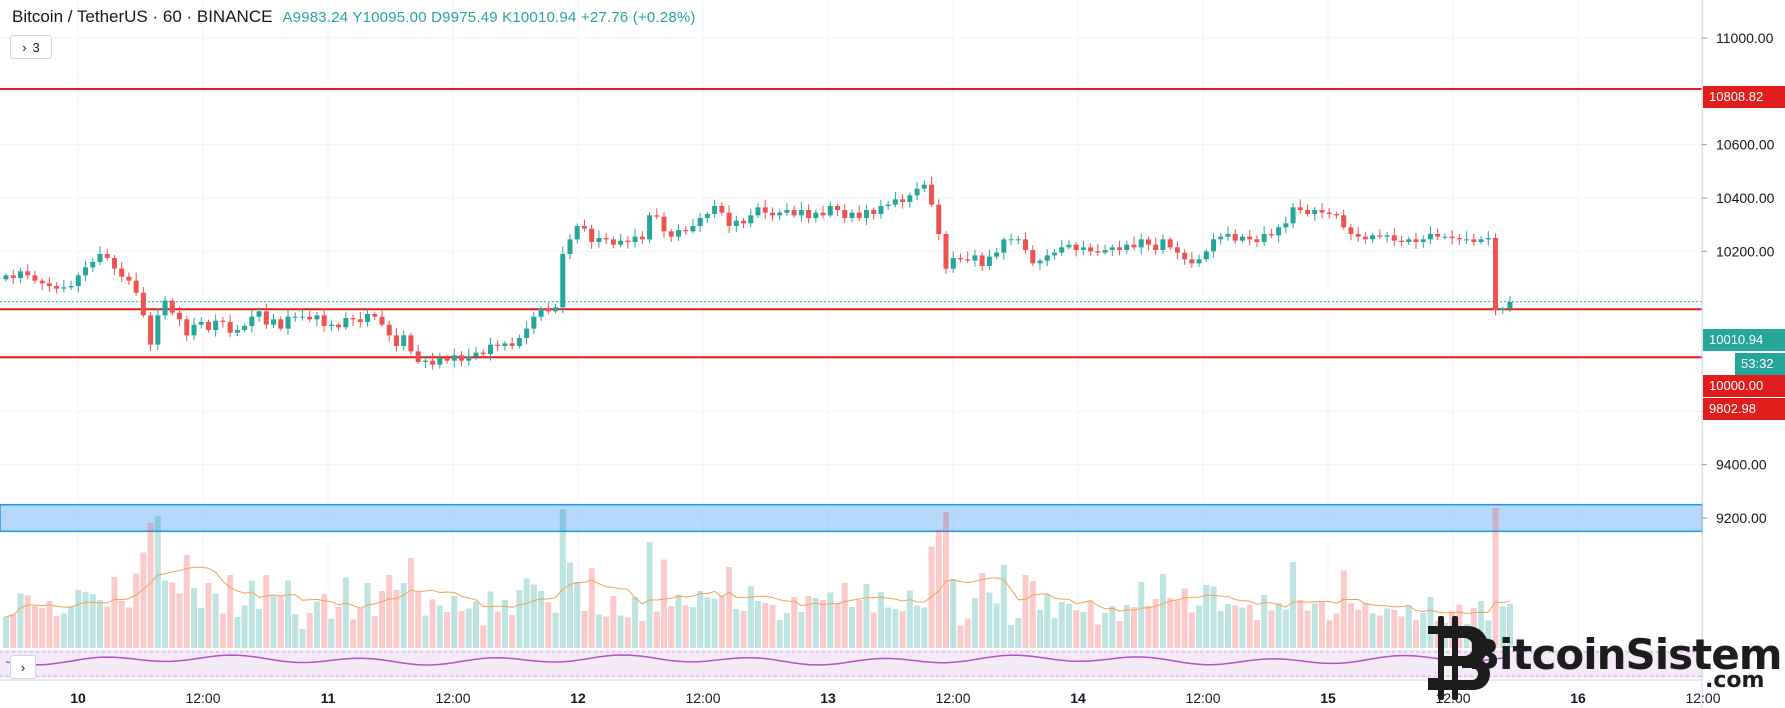 This screenshot has height=708, width=1785. What do you see at coordinates (31, 47) in the screenshot?
I see `indicators-toggle-button: › 3` at bounding box center [31, 47].